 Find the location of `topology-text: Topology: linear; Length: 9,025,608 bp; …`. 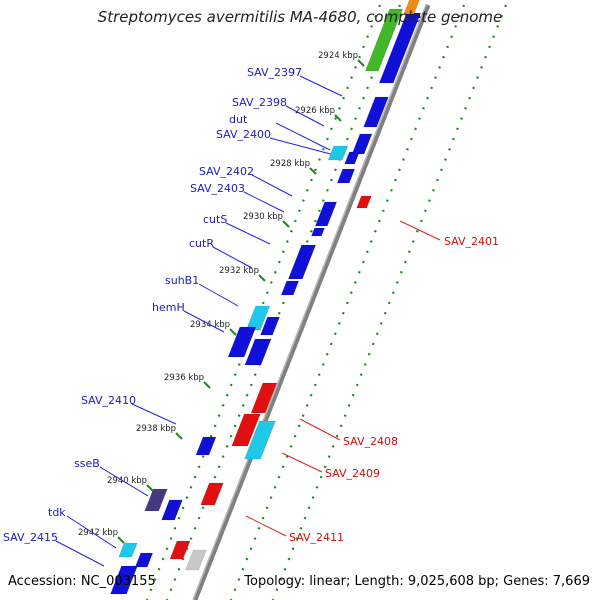

topology-text: Topology: linear; Length: 9,025,608 bp; … is located at coordinates (417, 581).